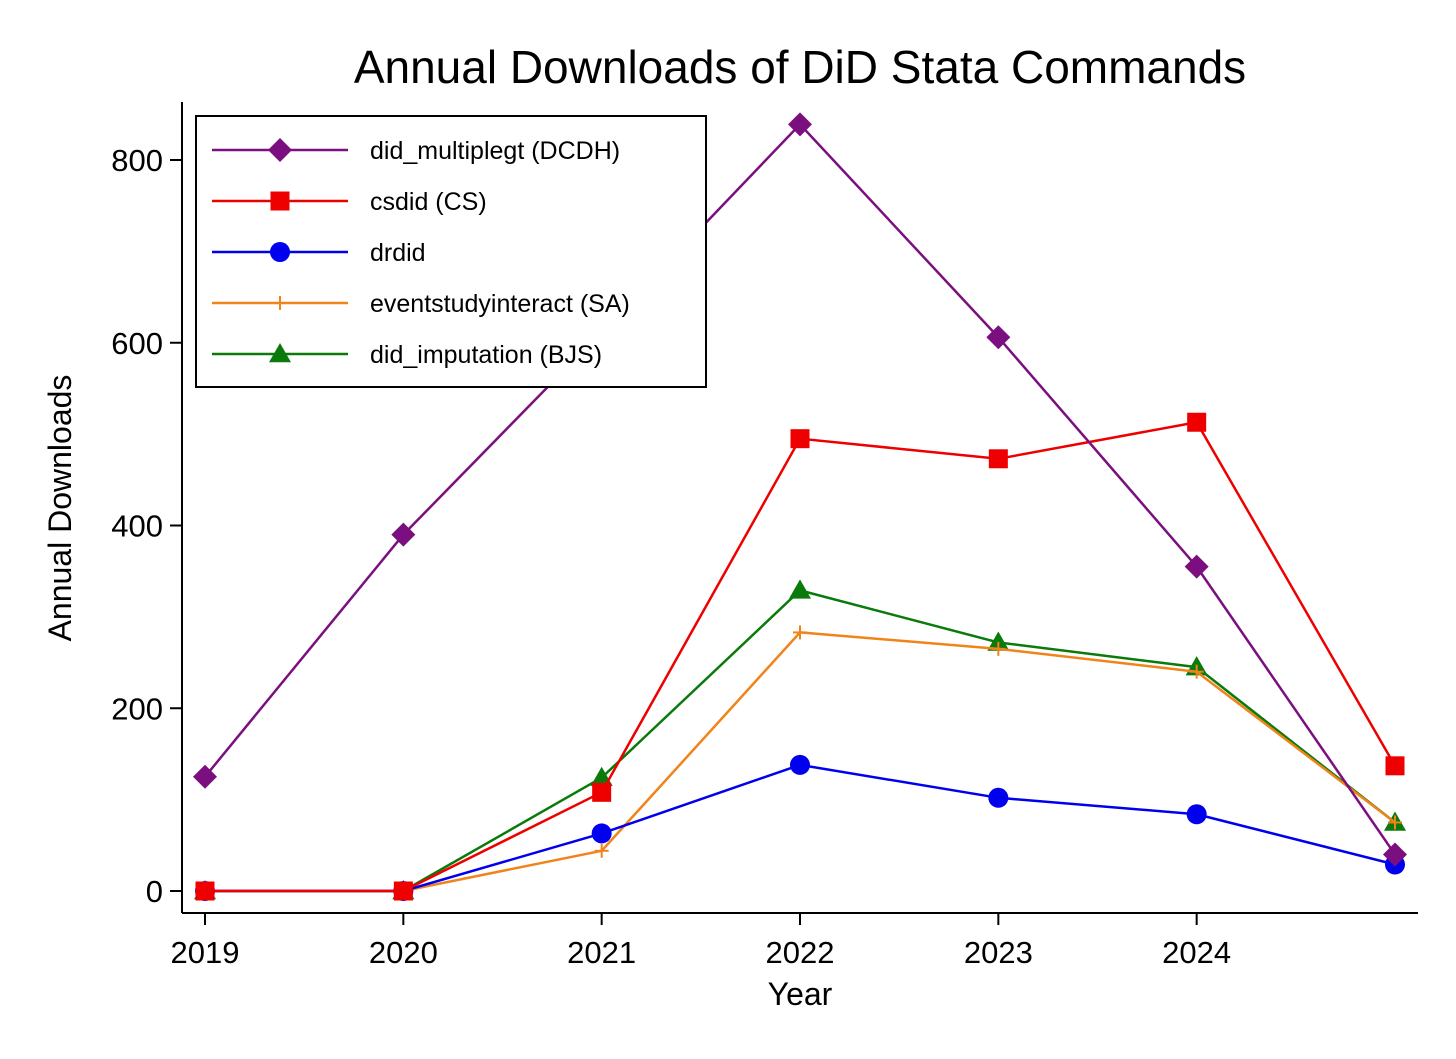  I want to click on legend-item: did_imputation (BJS), so click(407, 355).